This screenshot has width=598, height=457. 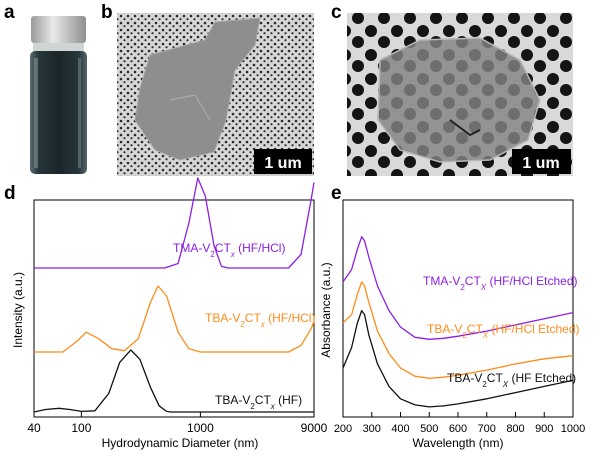 I want to click on chart-e-xtick-label: 800, so click(x=515, y=429).